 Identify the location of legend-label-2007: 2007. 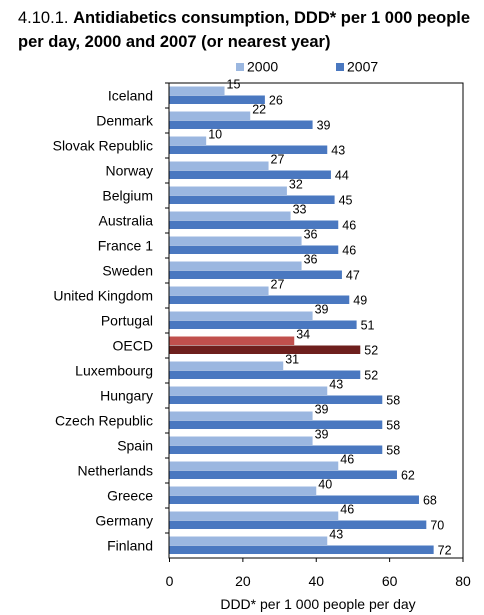
(362, 67).